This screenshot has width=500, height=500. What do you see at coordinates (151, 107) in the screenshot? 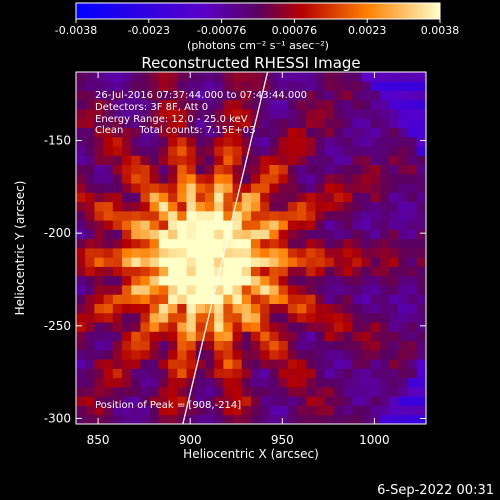
I see `annotation-detectors: Detectors: 3F 8F, Att 0` at bounding box center [151, 107].